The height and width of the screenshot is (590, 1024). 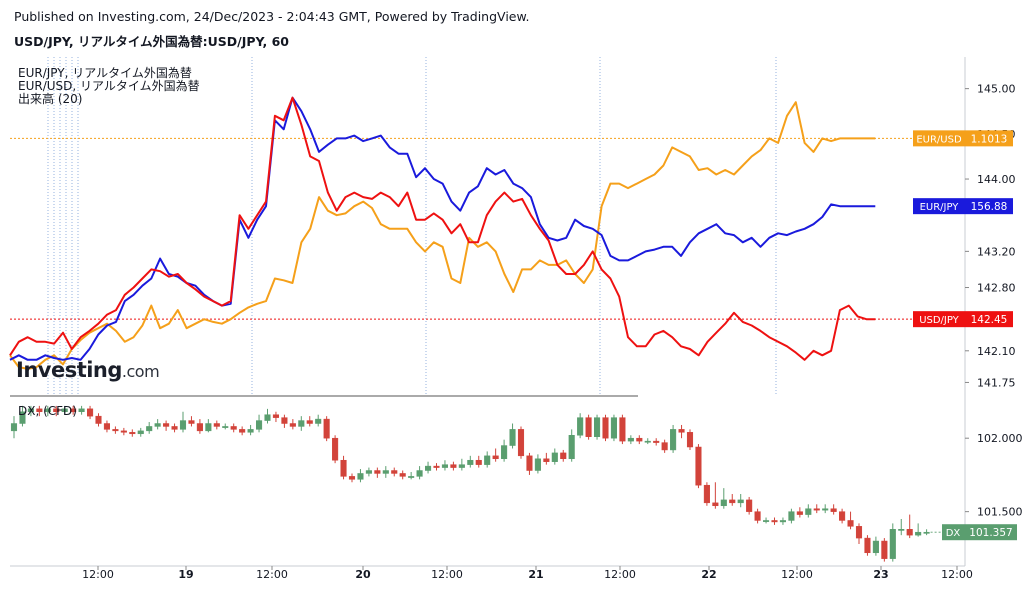 What do you see at coordinates (996, 251) in the screenshot?
I see `ytick-label-3: 143.20` at bounding box center [996, 251].